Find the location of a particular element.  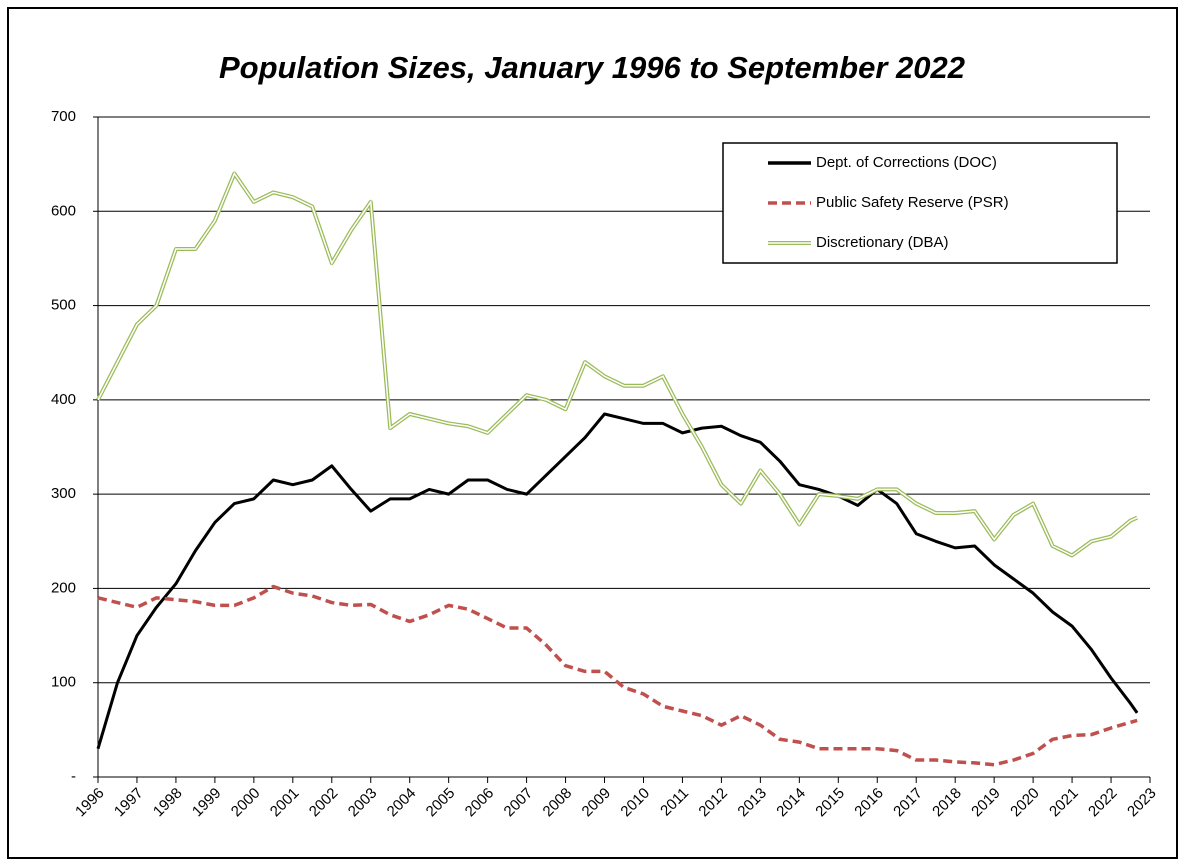

y-tick-label: 500 is located at coordinates (63, 305).